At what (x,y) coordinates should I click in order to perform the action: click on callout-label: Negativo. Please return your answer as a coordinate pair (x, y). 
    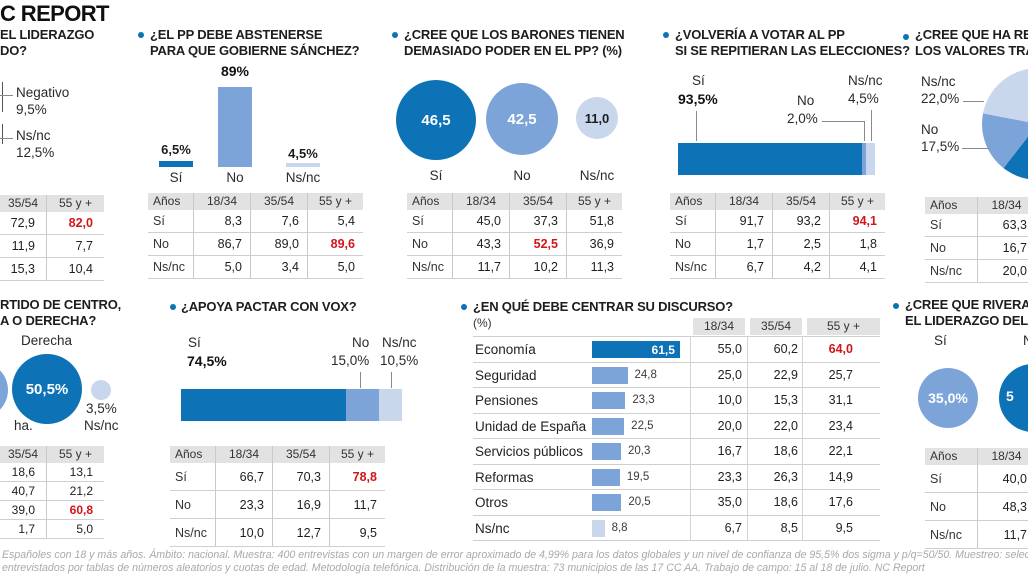
    Looking at the image, I should click on (43, 92).